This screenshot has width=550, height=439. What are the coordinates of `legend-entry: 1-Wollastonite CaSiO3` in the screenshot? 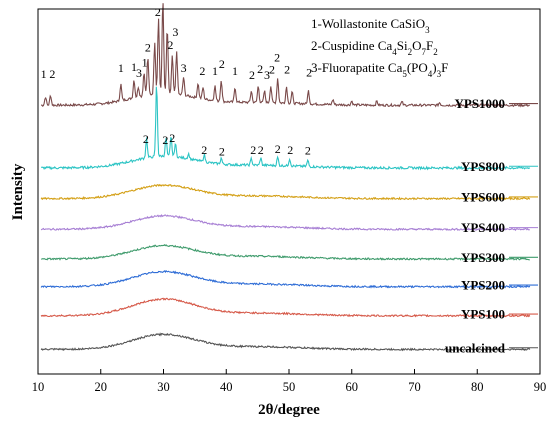 It's located at (370, 25).